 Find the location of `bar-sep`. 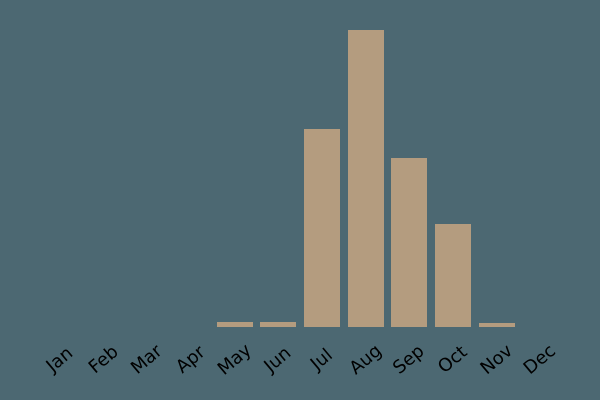

bar-sep is located at coordinates (409, 242).